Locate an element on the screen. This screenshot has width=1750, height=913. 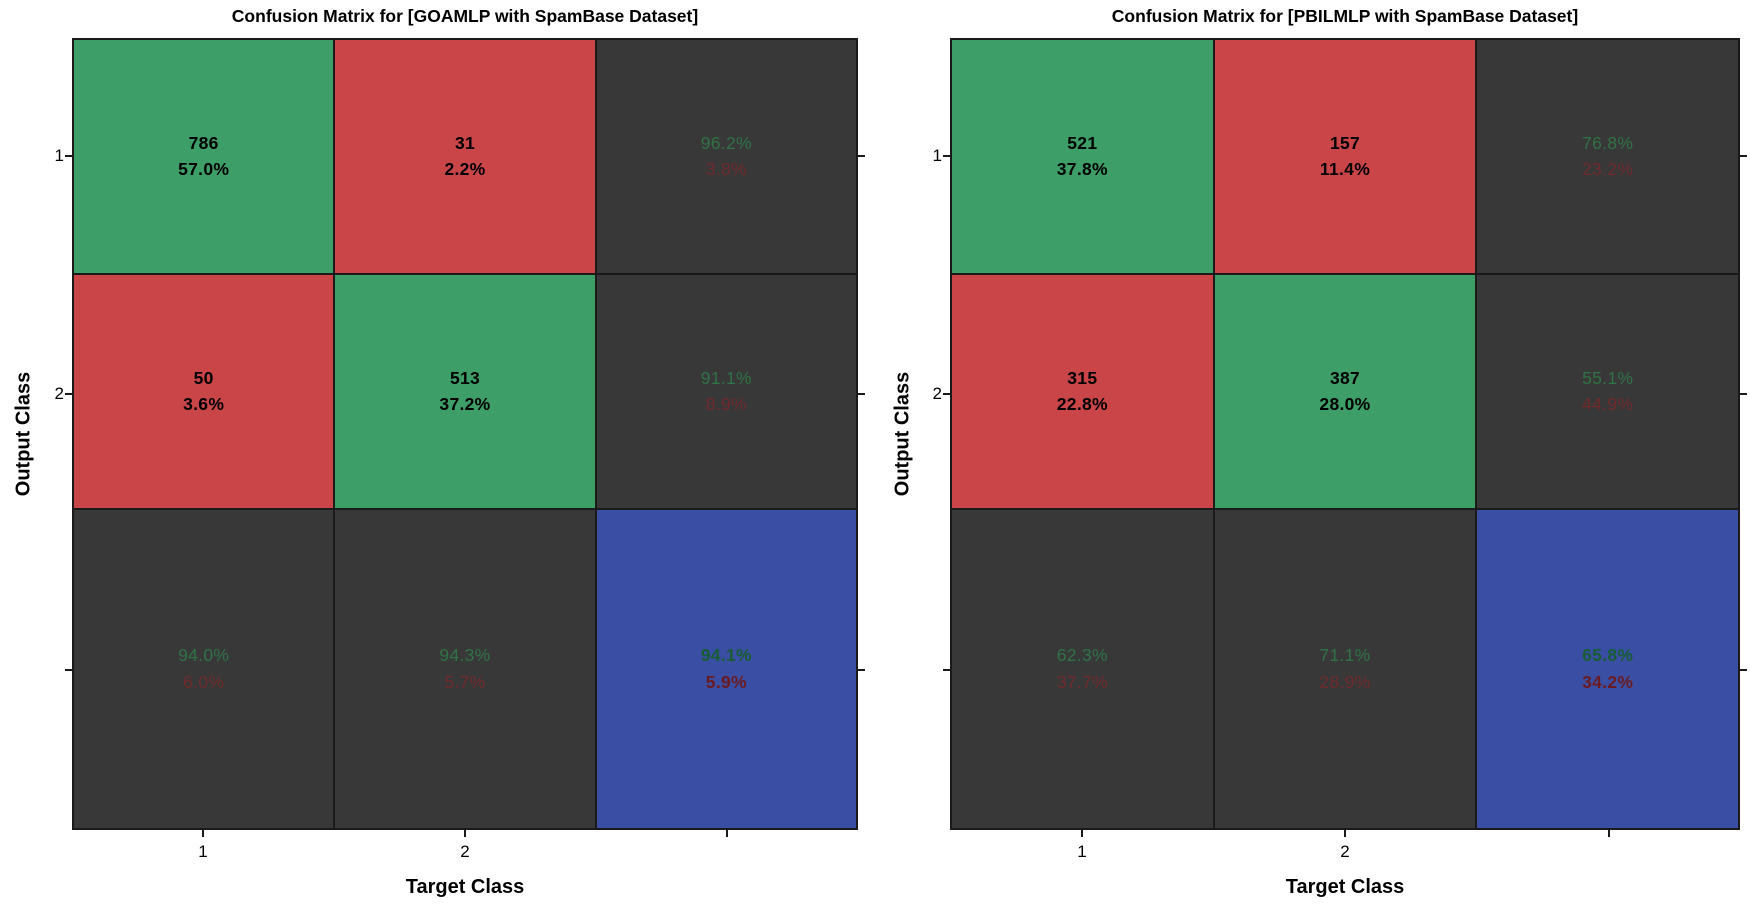
x-axis-label-goamlp: Target Class is located at coordinates (465, 887).